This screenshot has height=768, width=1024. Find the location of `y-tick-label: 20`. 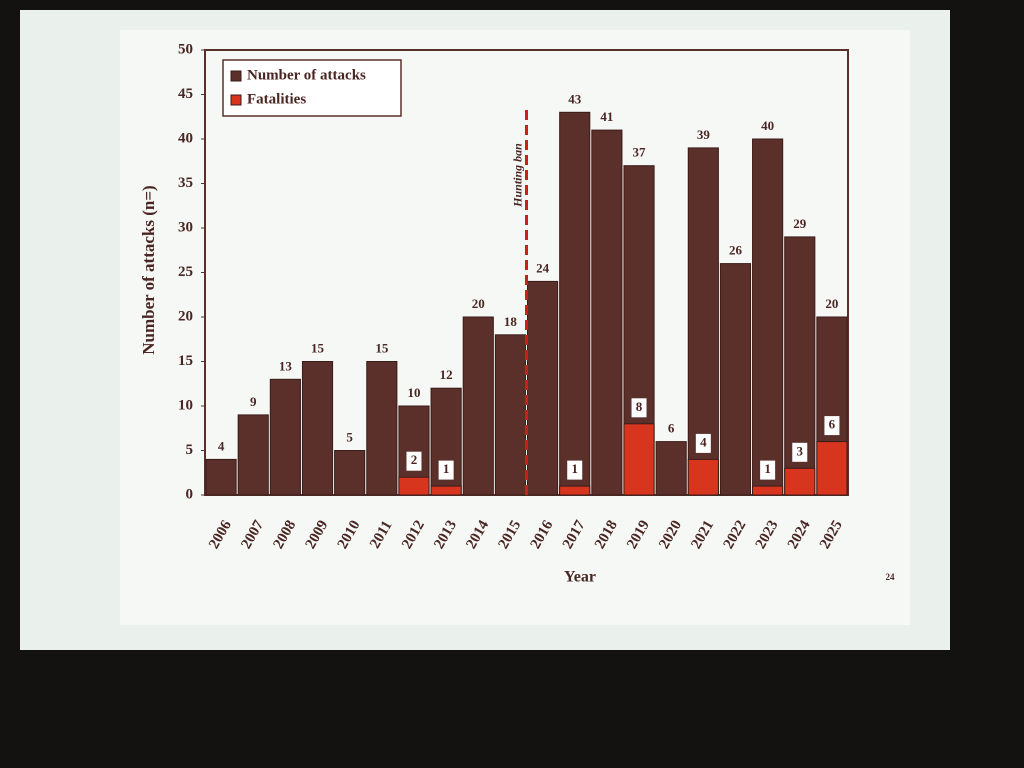

y-tick-label: 20 is located at coordinates (185, 316).